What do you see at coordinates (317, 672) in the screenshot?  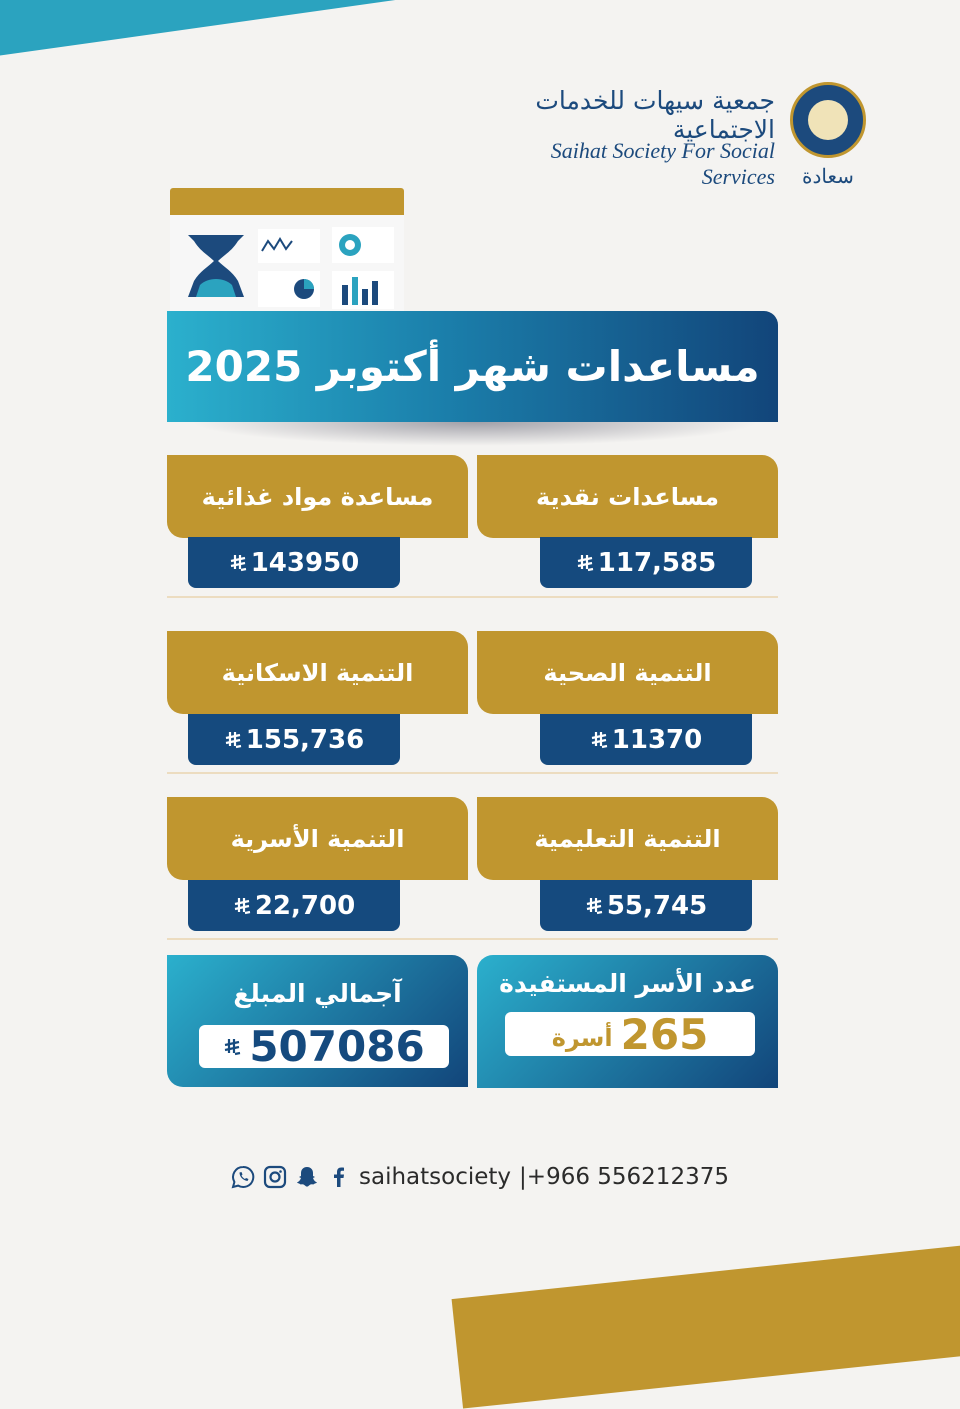 I see `category-housing-label: التنمية الاسكانية` at bounding box center [317, 672].